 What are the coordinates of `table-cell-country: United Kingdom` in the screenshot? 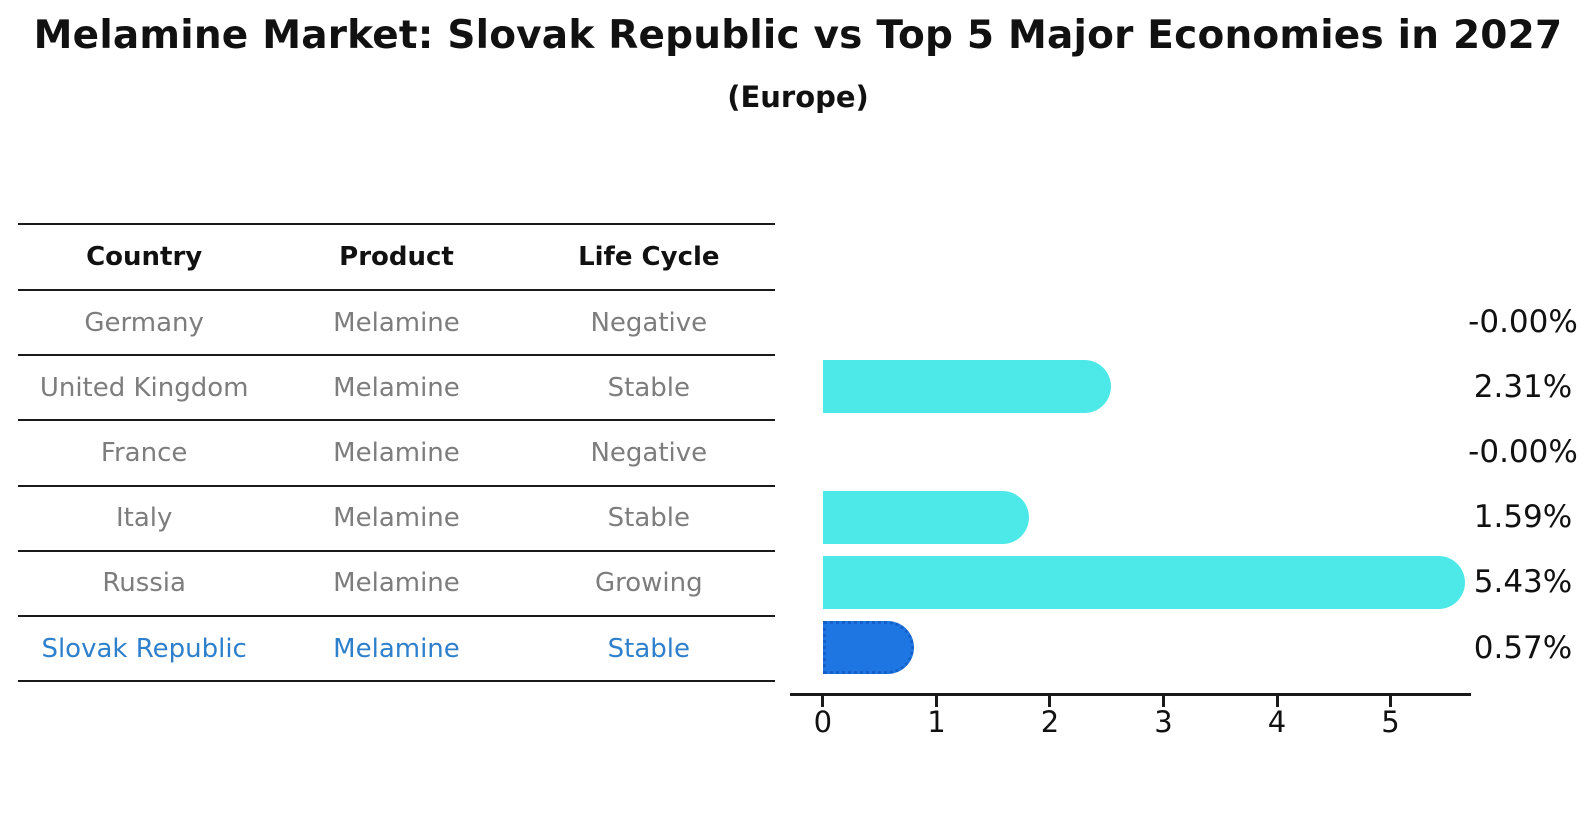 It's located at (144, 387).